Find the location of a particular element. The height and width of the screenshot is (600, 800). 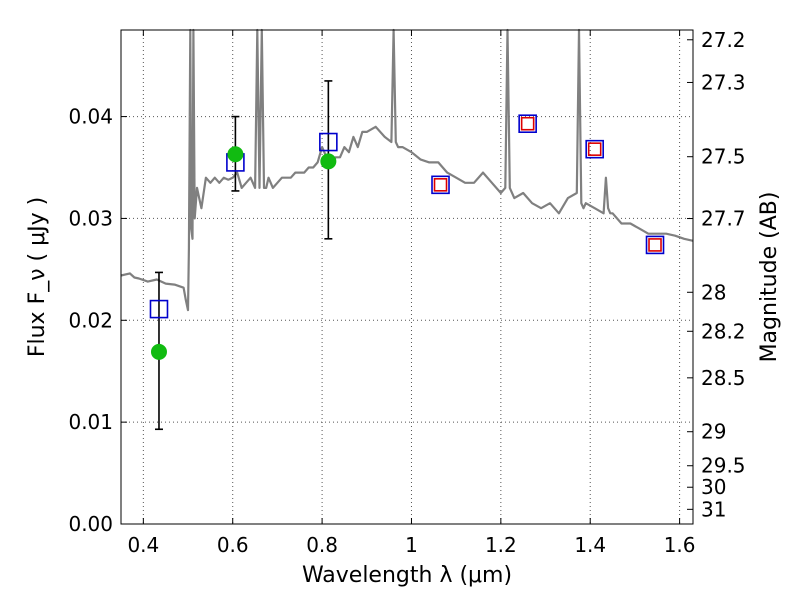

y-tick-label: 0.04 is located at coordinates (90, 117).